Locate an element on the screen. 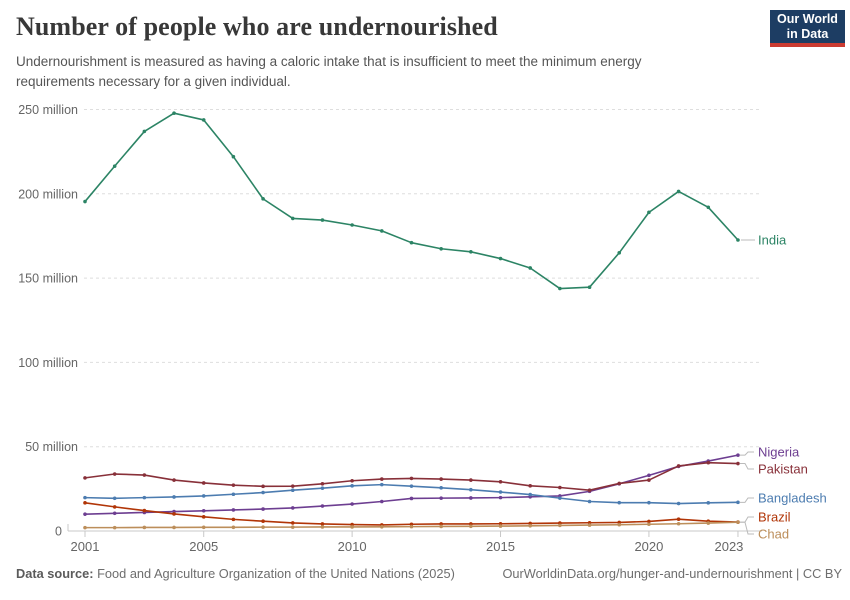 This screenshot has width=850, height=600. legend-label-nigeria: Nigeria is located at coordinates (779, 452).